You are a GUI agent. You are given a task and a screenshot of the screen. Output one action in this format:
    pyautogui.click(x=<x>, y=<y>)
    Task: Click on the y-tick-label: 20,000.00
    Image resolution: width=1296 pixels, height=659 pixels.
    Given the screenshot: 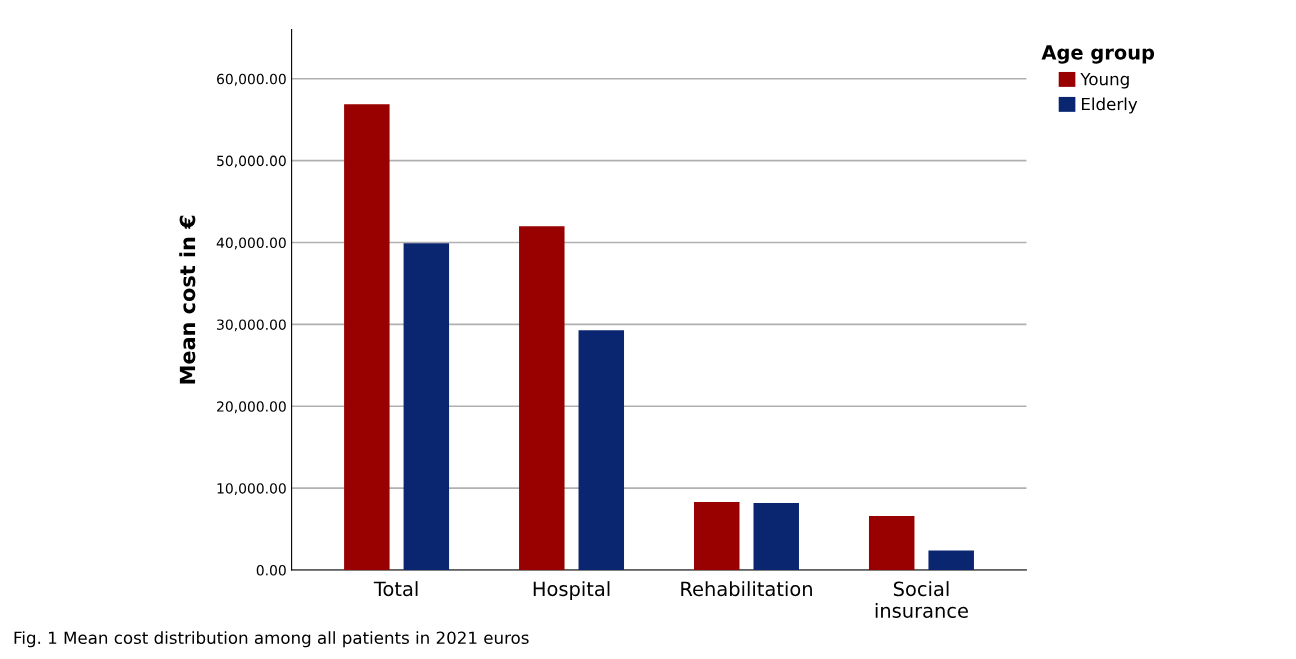 What is the action you would take?
    pyautogui.click(x=251, y=407)
    